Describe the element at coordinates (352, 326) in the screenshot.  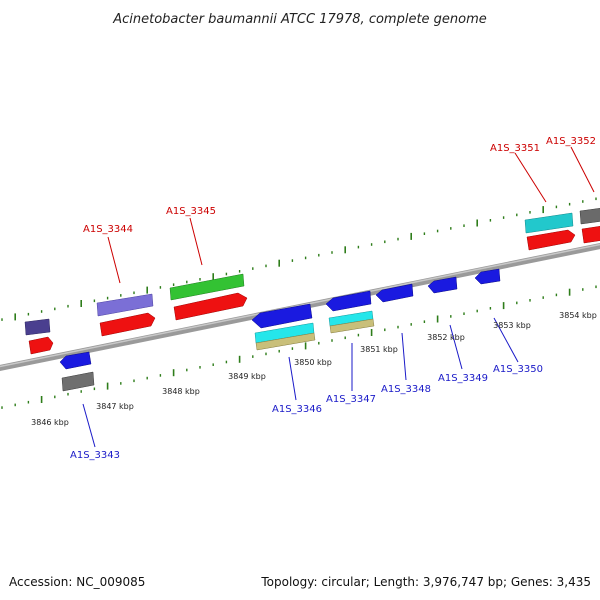
I see `cog-box-3347b` at that location.